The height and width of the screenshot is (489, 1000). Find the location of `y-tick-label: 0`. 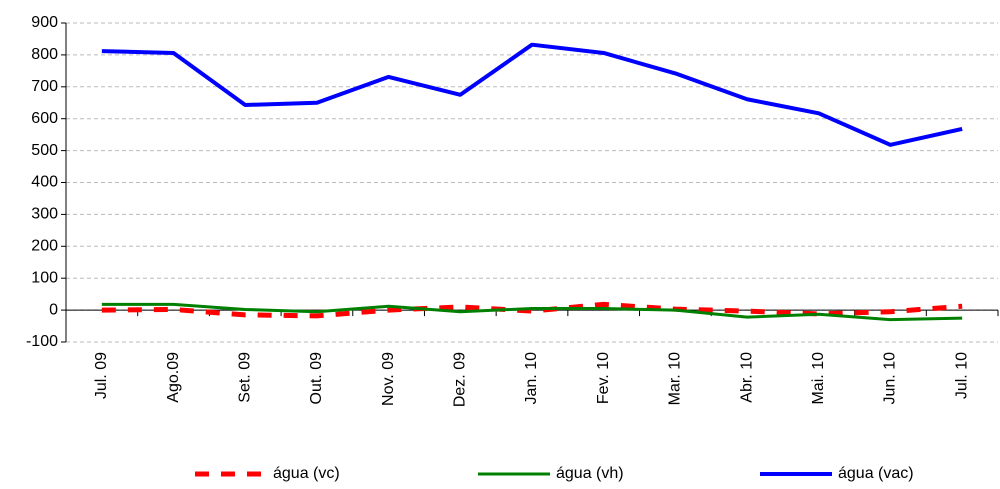

y-tick-label: 0 is located at coordinates (53, 309).